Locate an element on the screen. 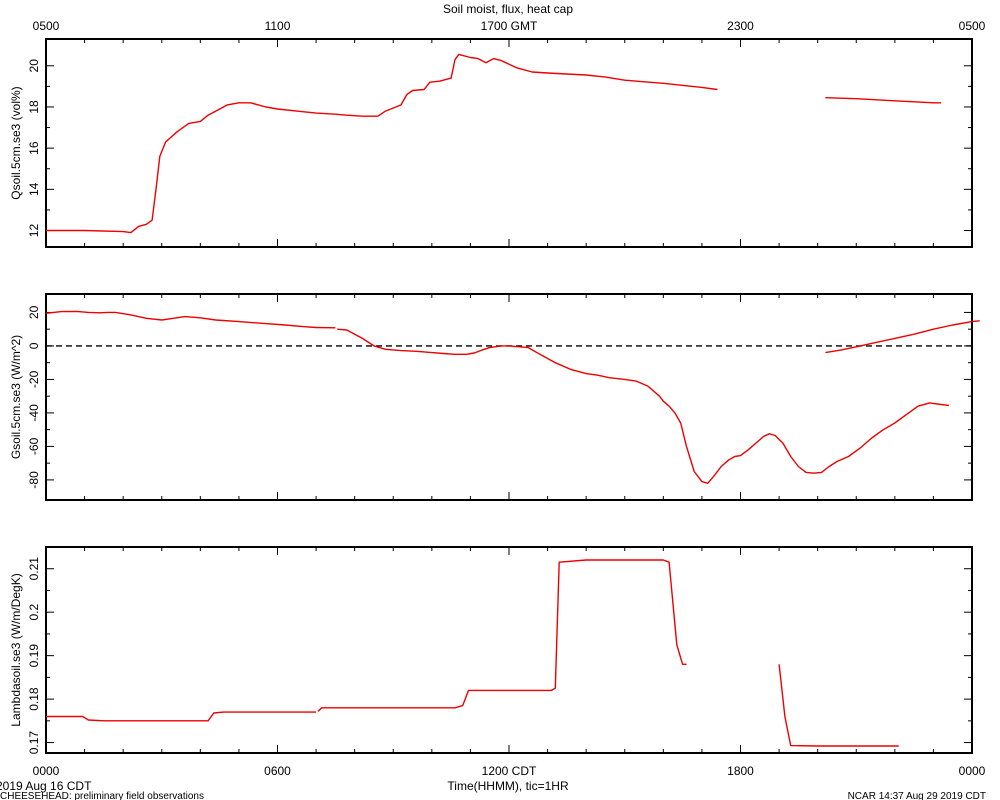  bottom-time-axis: 0000 0600 1200 CDT 1800 0000 is located at coordinates (509, 771).